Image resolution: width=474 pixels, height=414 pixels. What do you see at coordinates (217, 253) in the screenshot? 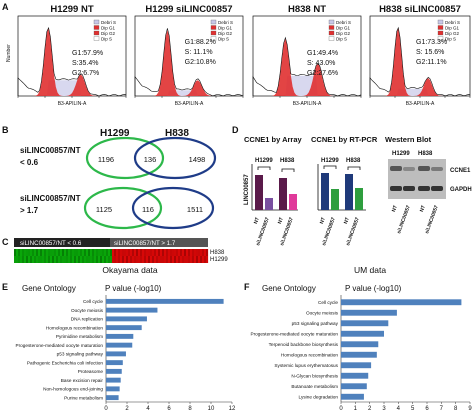
I see `heatmap-row-h838: H838` at bounding box center [217, 253].